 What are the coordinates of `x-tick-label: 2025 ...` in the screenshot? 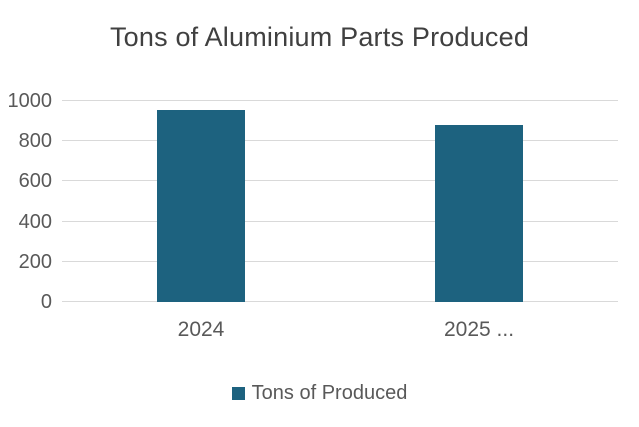 It's located at (479, 329).